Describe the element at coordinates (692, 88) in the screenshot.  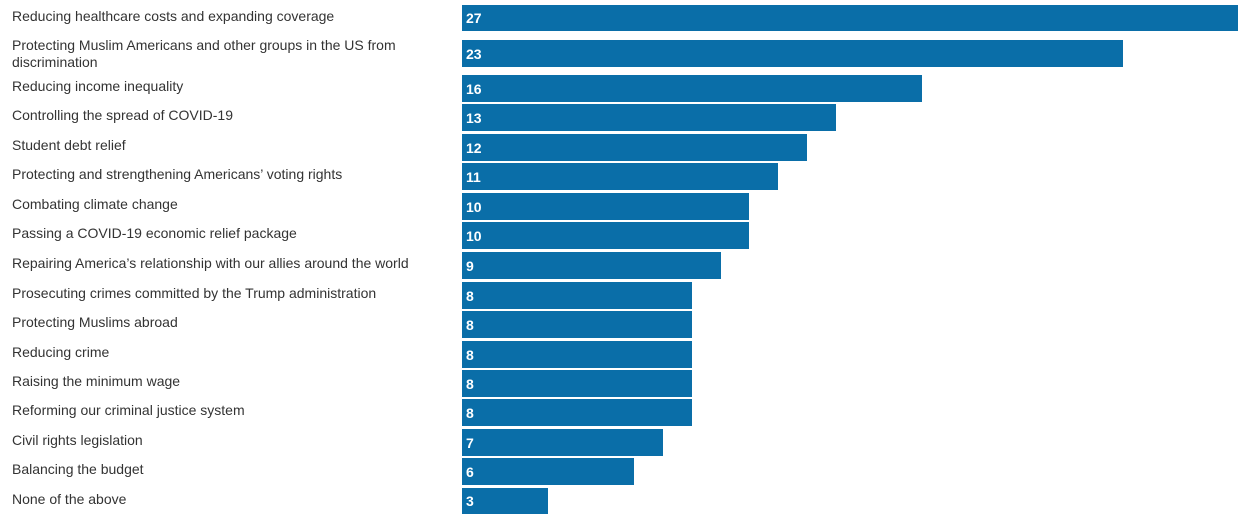
I see `bar: 16` at that location.